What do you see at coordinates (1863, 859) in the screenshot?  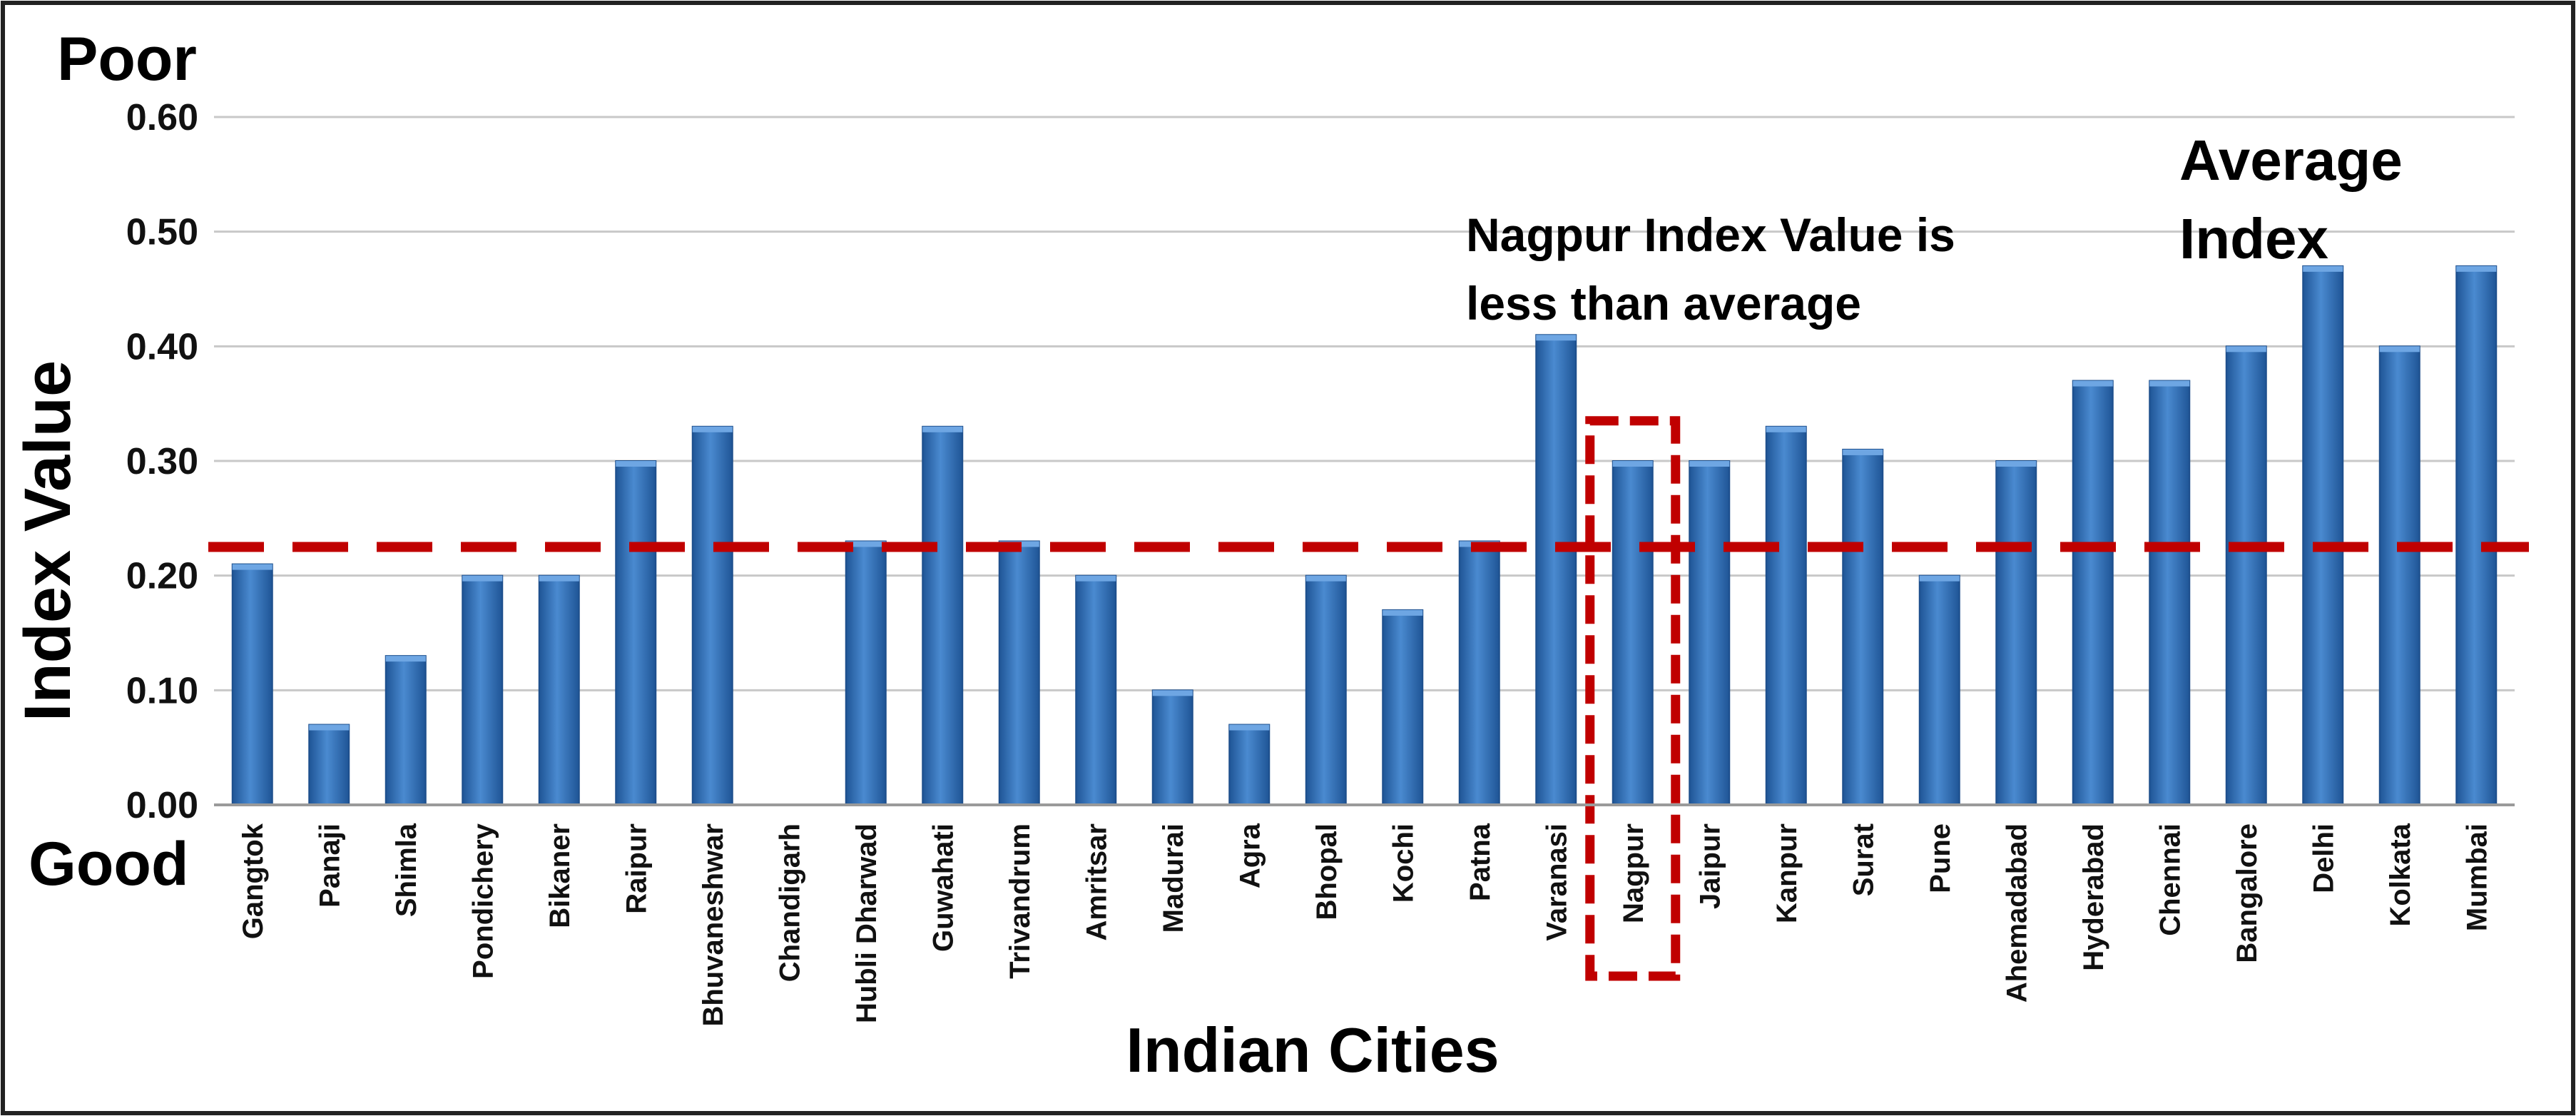 I see `x-tick-label: Surat` at bounding box center [1863, 859].